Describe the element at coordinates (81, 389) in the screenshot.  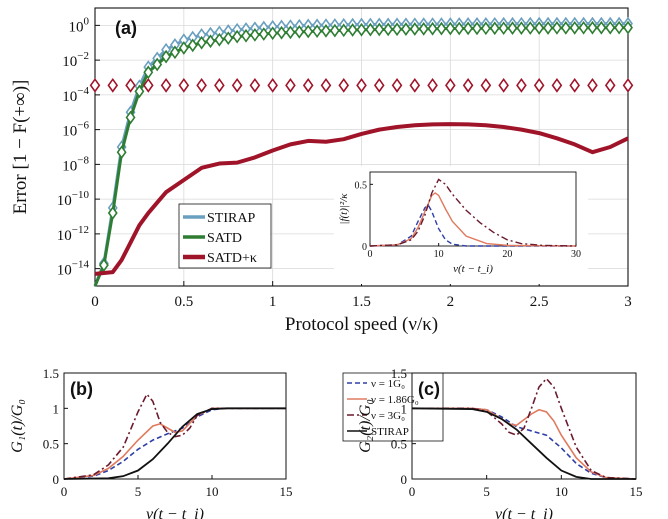
I see `panel-label: (b)` at that location.